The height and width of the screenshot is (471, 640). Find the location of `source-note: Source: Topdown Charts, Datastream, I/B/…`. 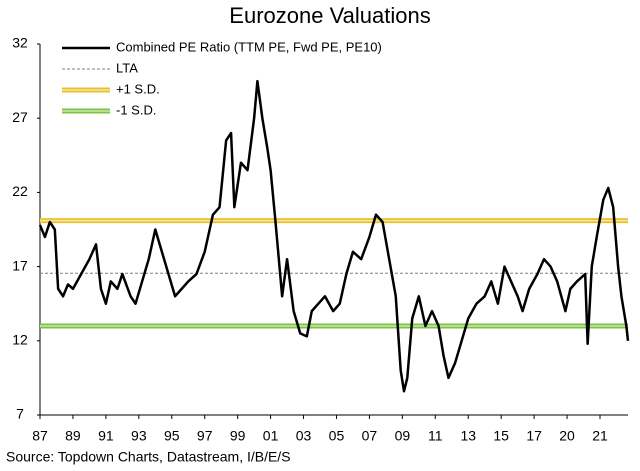

source-note: Source: Topdown Charts, Datastream, I/B/… is located at coordinates (148, 457).